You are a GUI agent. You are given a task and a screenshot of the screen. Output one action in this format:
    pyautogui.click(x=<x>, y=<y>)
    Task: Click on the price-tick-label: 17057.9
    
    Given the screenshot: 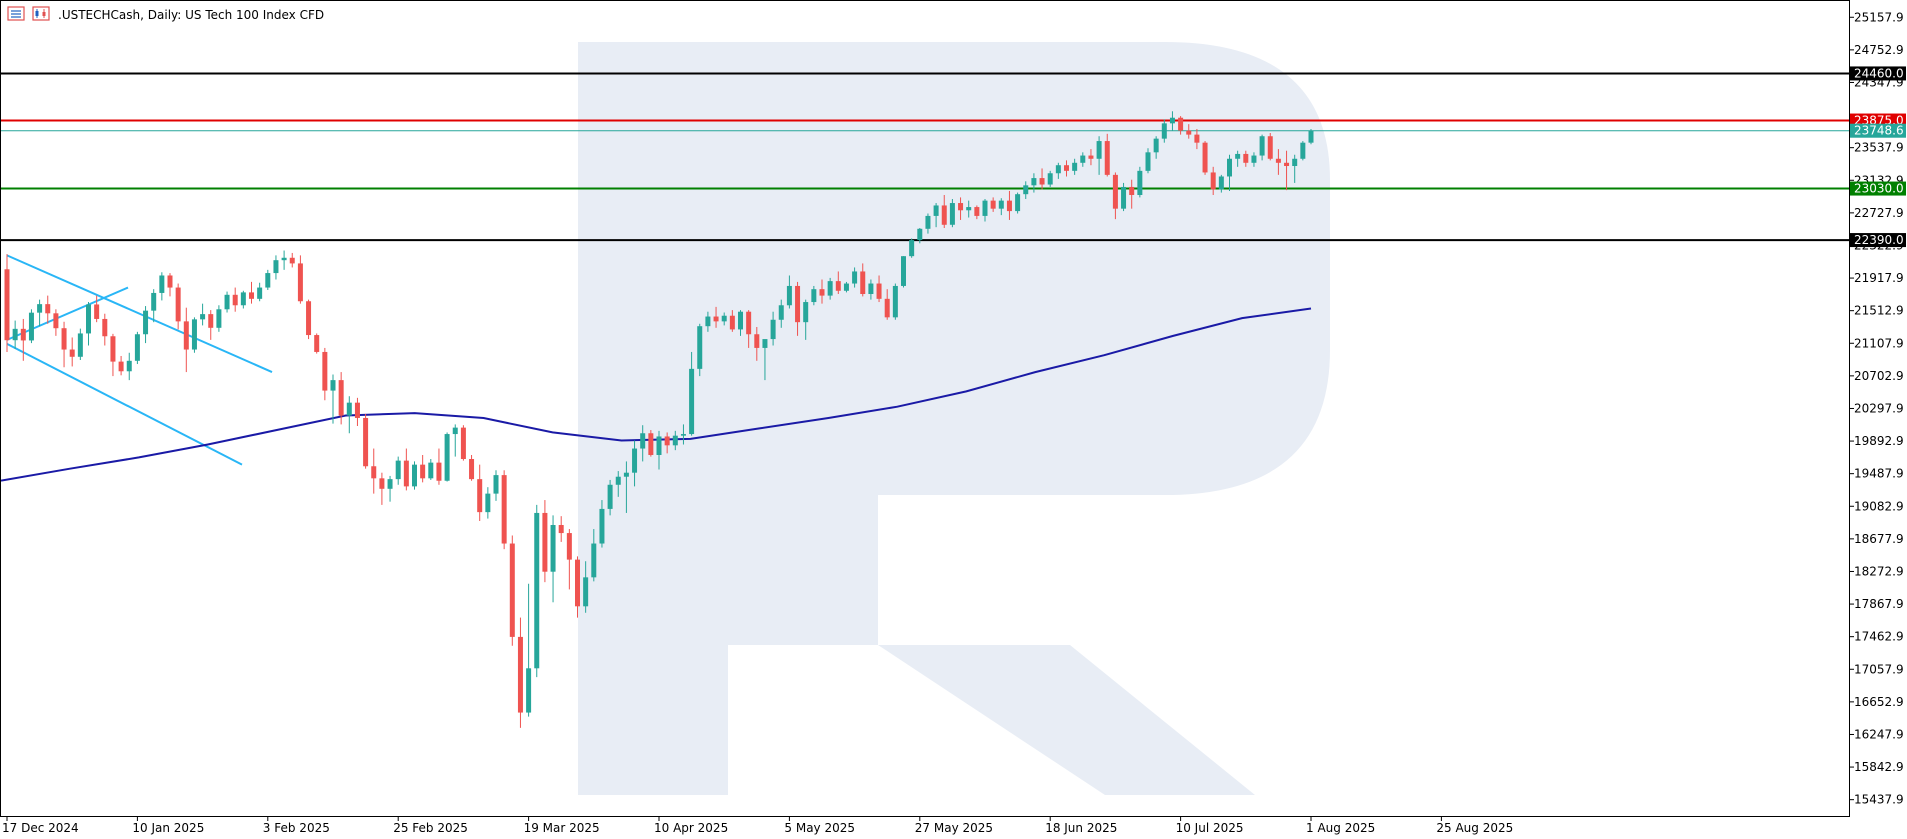 What is the action you would take?
    pyautogui.click(x=1879, y=669)
    